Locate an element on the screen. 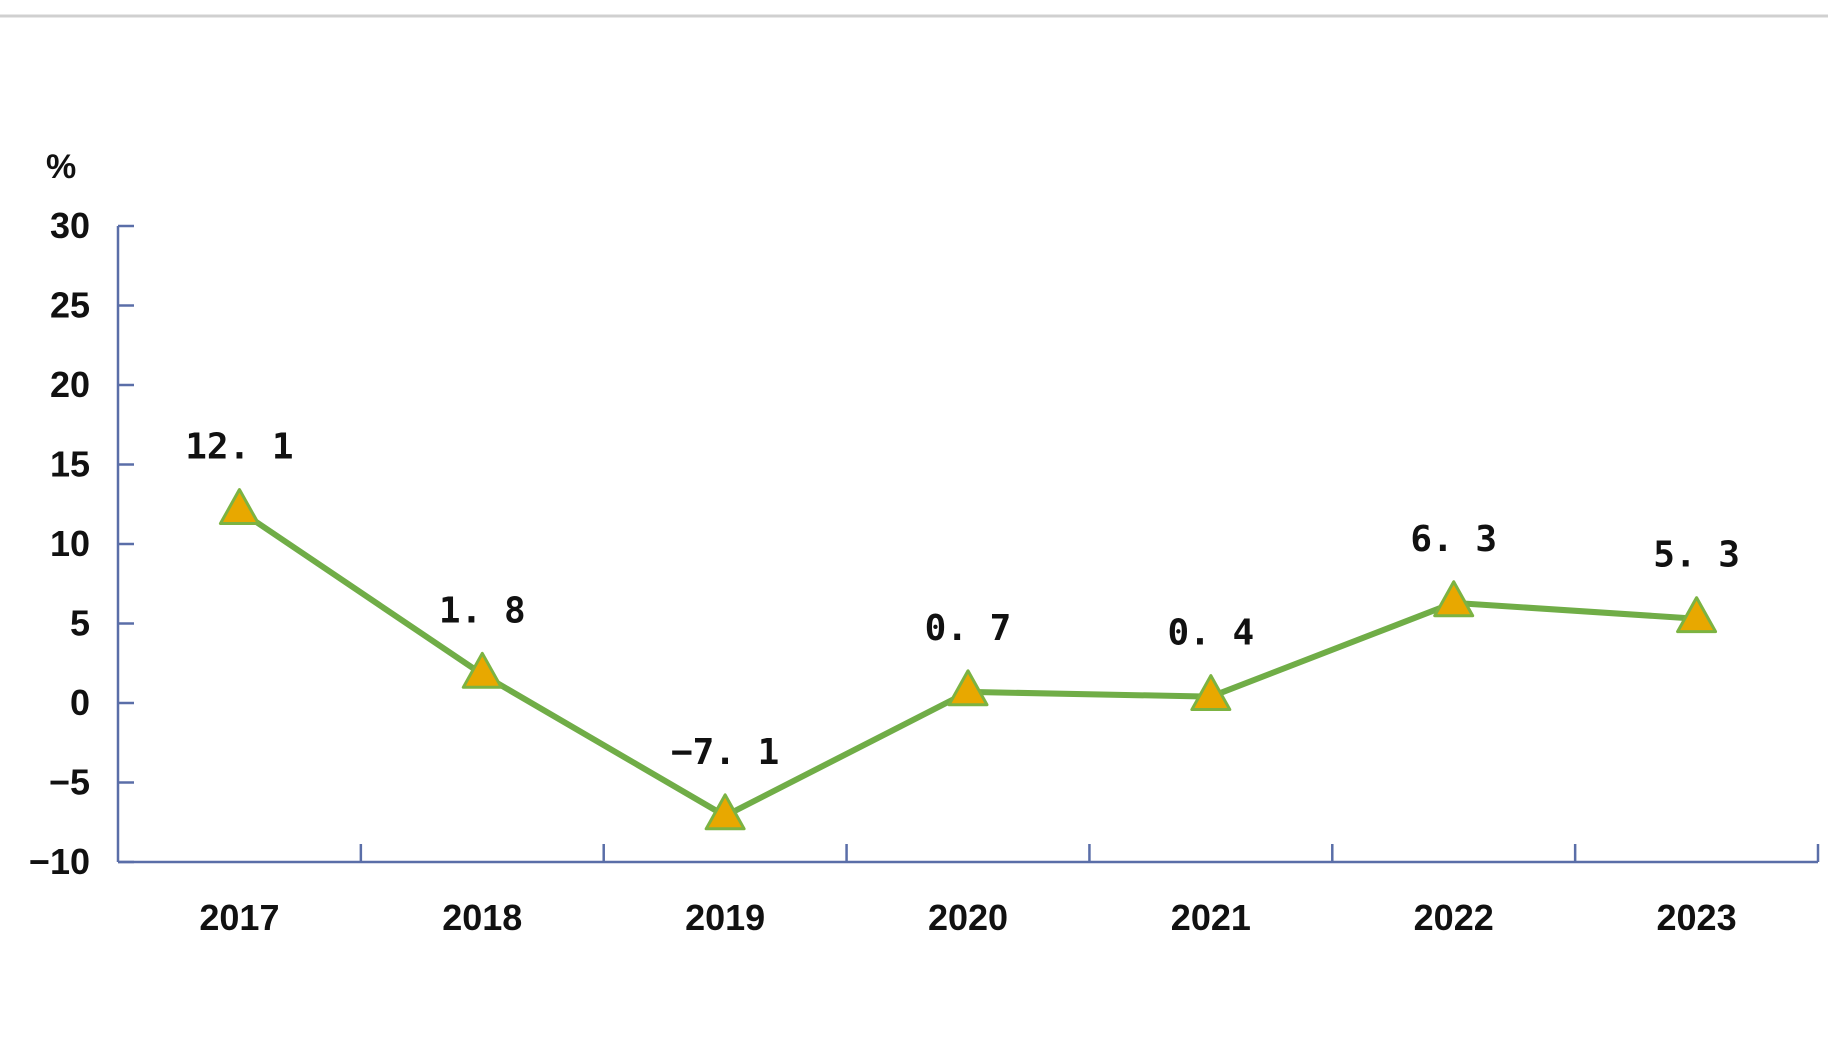  y-tick-labels: 30 25 20 15 10 5 0 −5 −10 is located at coordinates (59, 543).